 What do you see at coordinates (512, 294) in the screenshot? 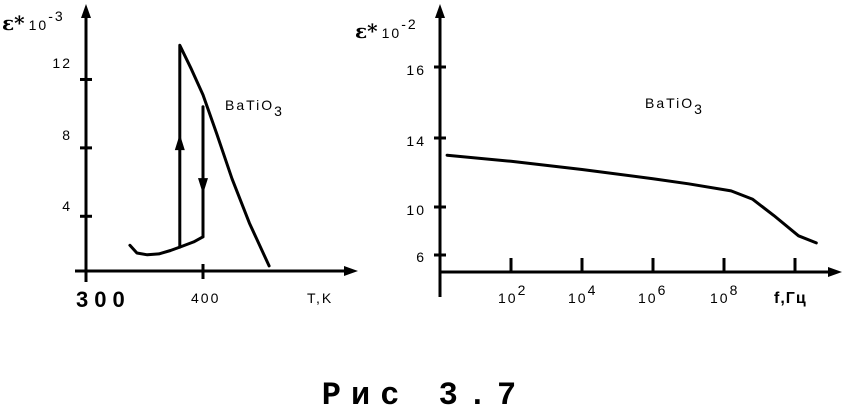
I see `right-x-tick-label: 10²` at bounding box center [512, 294].